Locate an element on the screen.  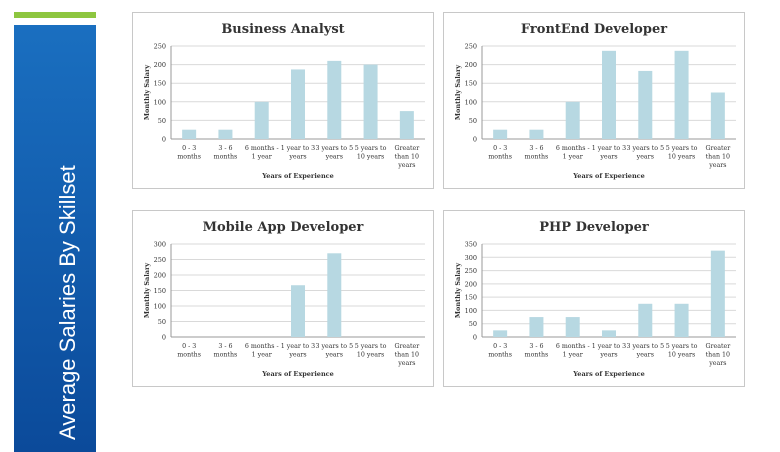
side-panel: Average Salaries By Skillset is located at coordinates (55, 238).